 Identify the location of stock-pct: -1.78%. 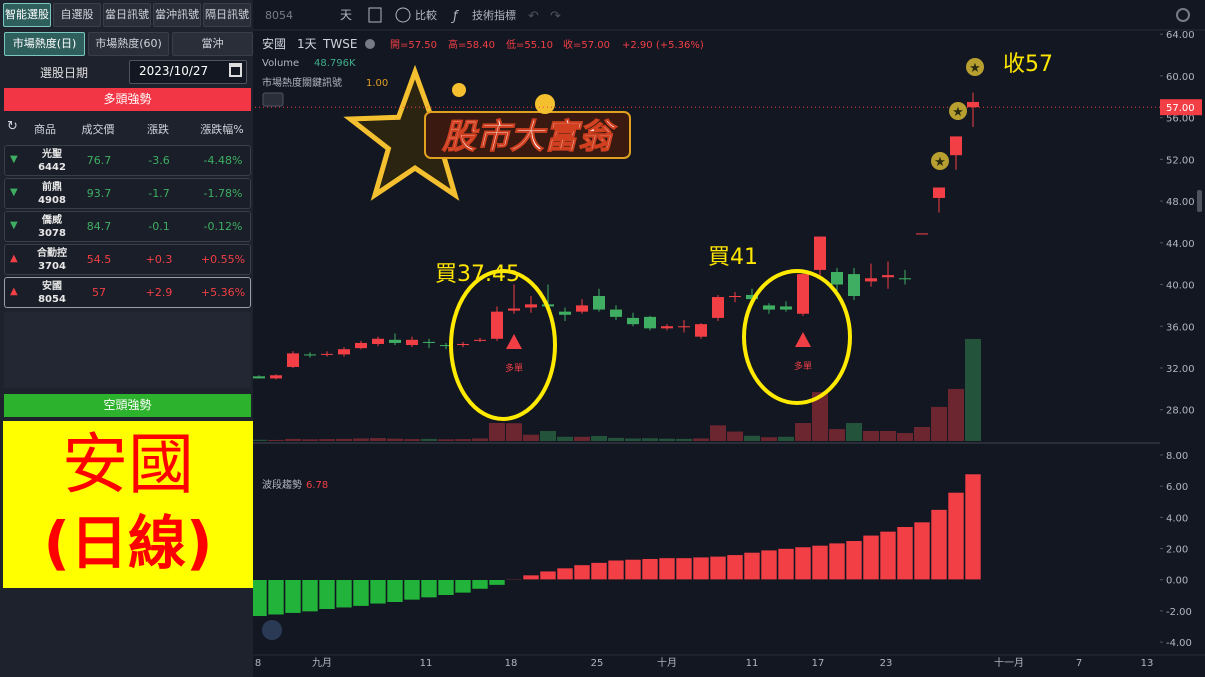
(223, 193).